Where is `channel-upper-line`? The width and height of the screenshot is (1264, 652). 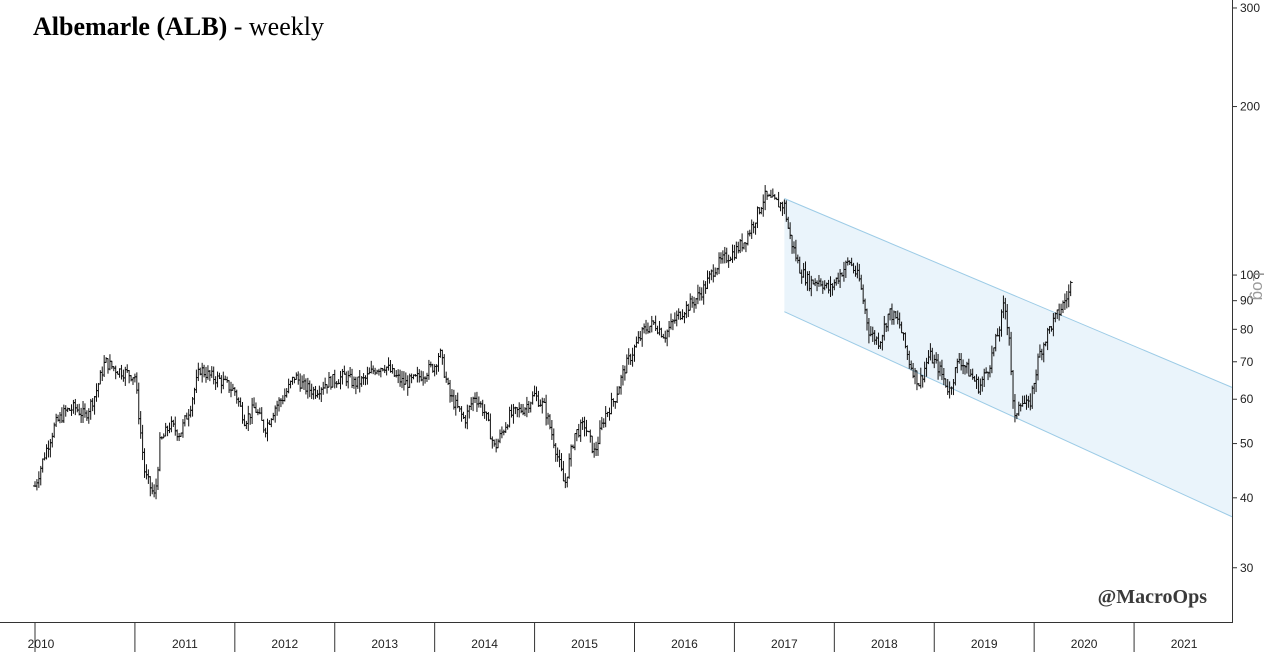 channel-upper-line is located at coordinates (1008, 293).